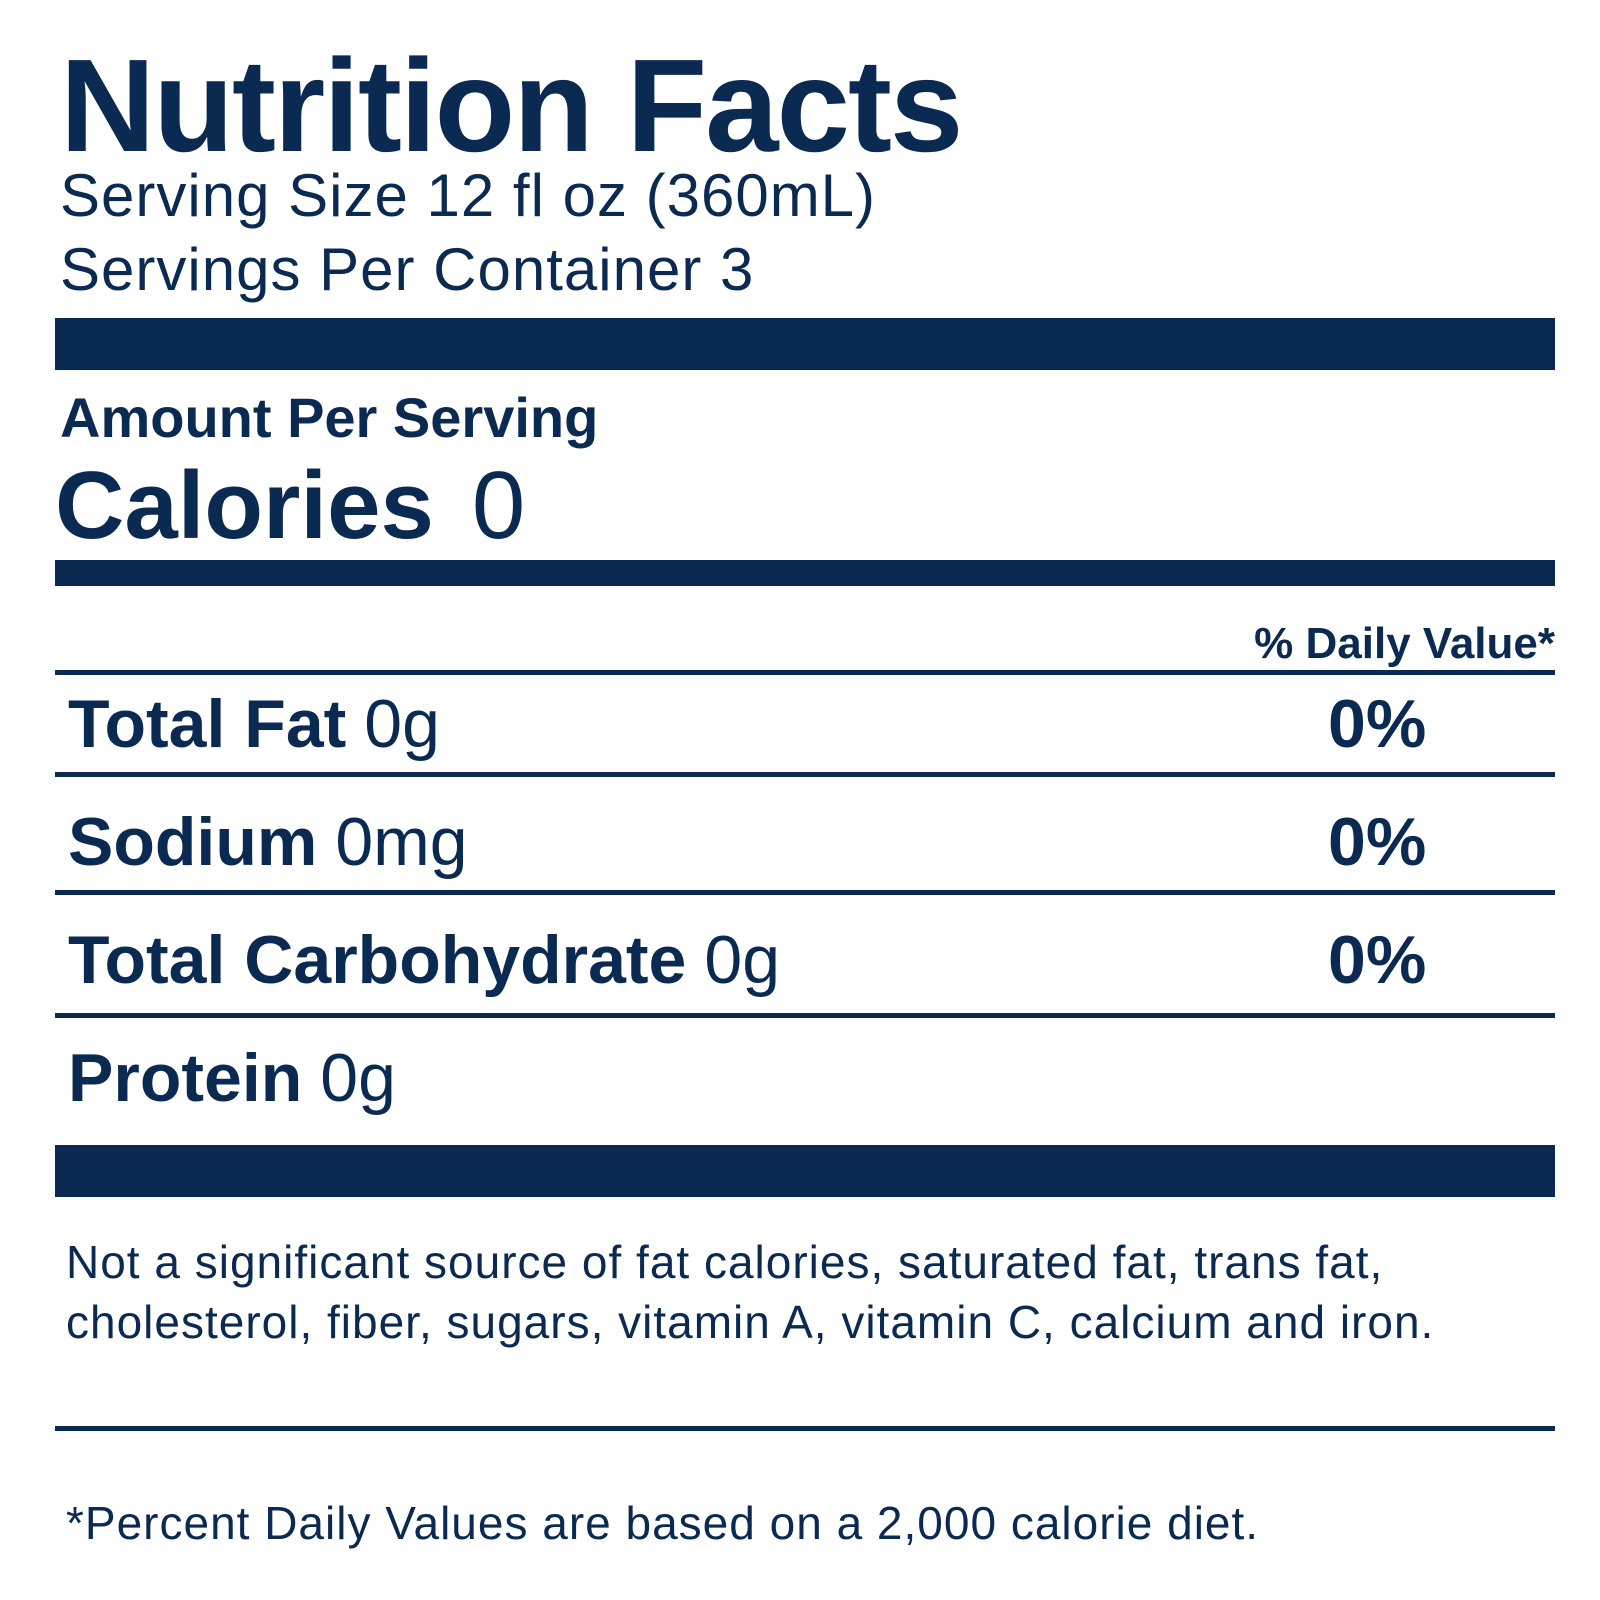  Describe the element at coordinates (329, 417) in the screenshot. I see `amount-per-serving: Amount Per Serving` at that location.